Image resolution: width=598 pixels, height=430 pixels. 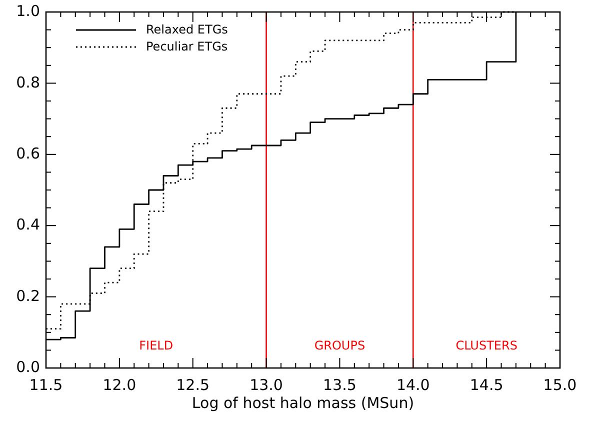 I want to click on x-axis-title: Log of host halo mass (MSun), so click(x=303, y=403).